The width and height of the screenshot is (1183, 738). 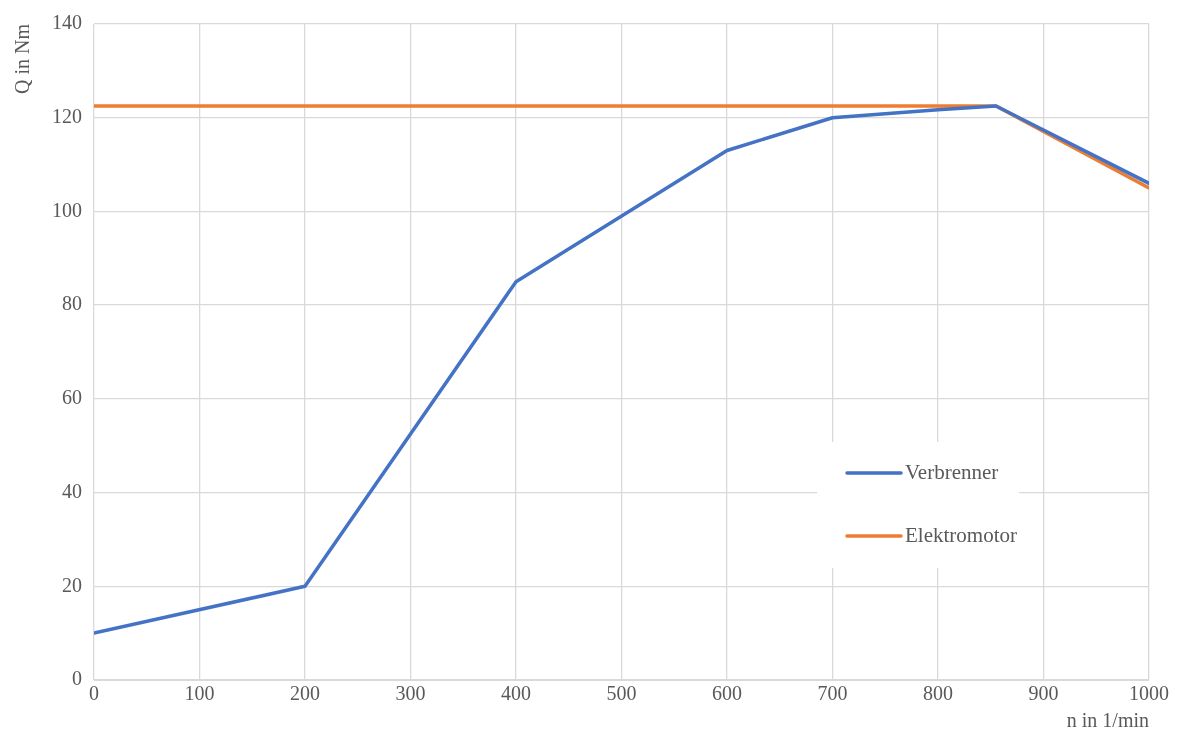 What do you see at coordinates (727, 693) in the screenshot?
I see `x-tick-label: 600` at bounding box center [727, 693].